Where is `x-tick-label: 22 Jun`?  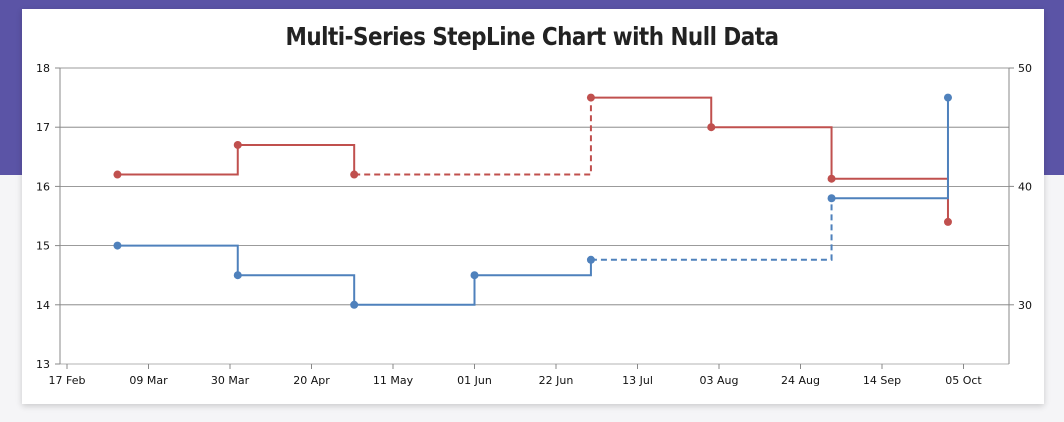 x-tick-label: 22 Jun is located at coordinates (556, 380).